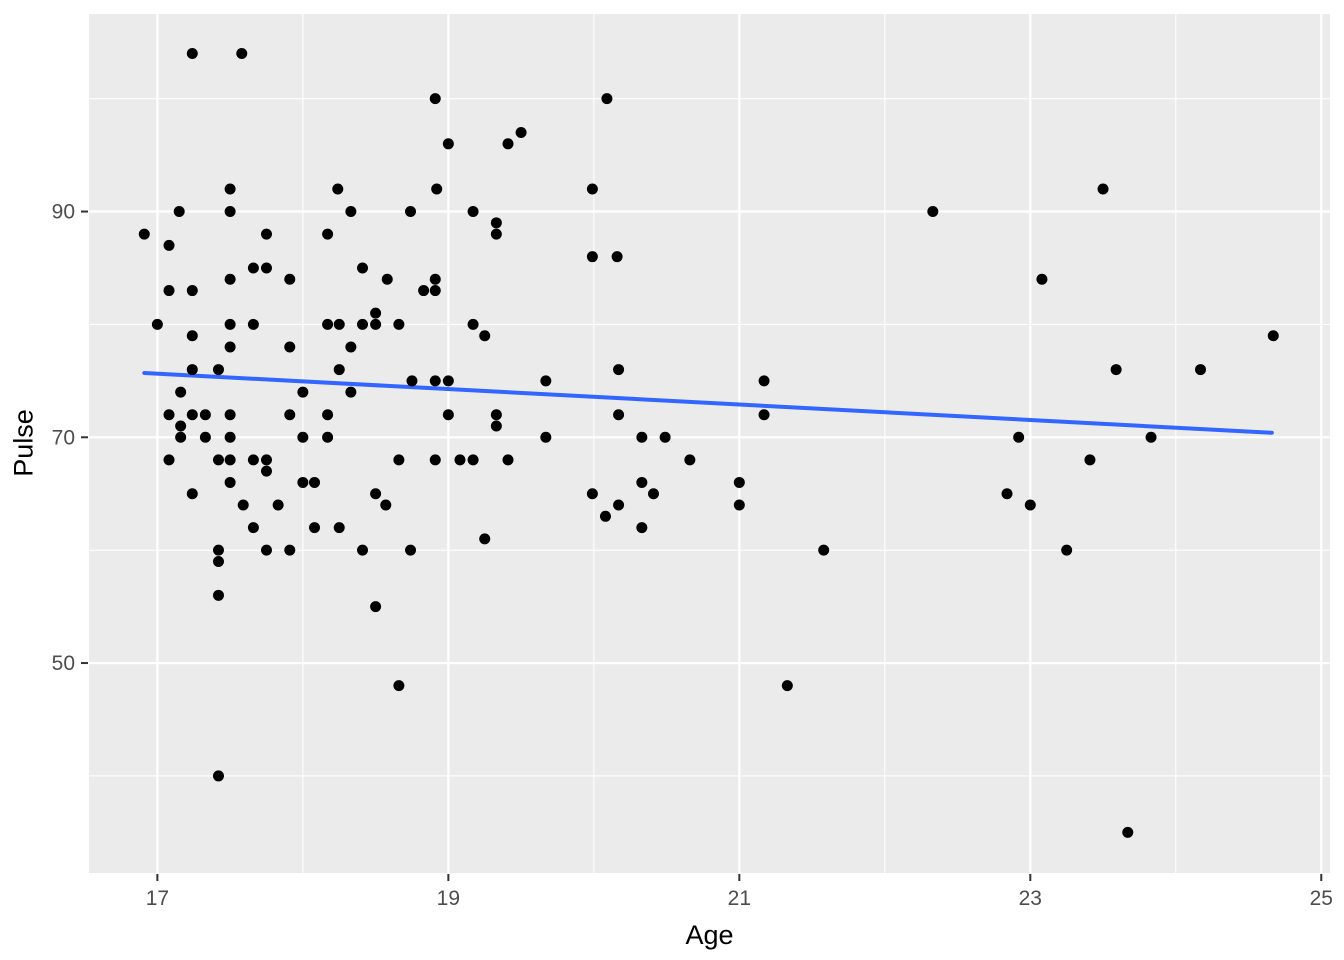 The image size is (1344, 960). What do you see at coordinates (709, 935) in the screenshot?
I see `x-axis-title: Age` at bounding box center [709, 935].